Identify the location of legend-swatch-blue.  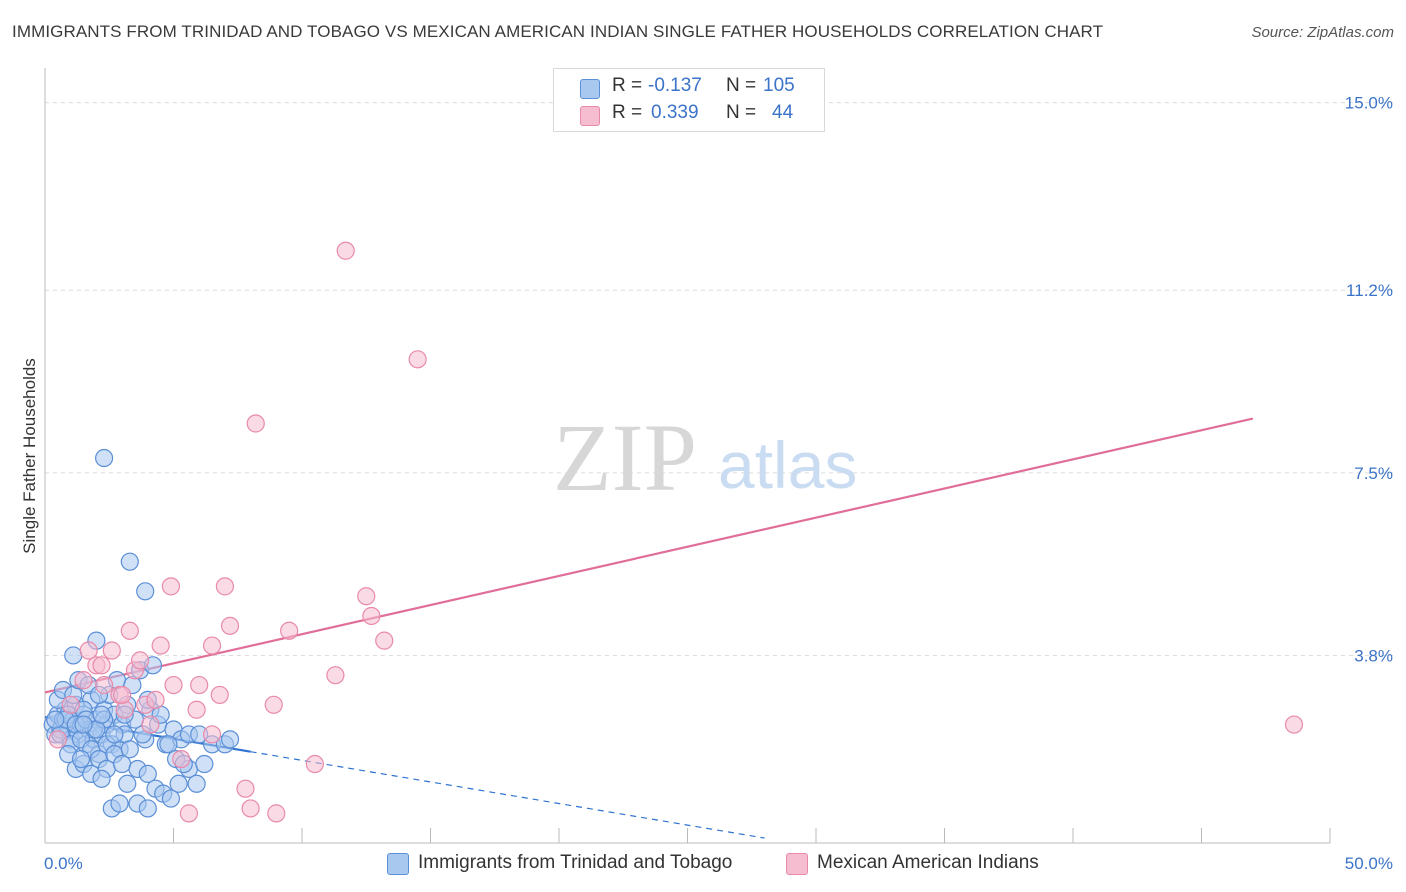
(590, 89).